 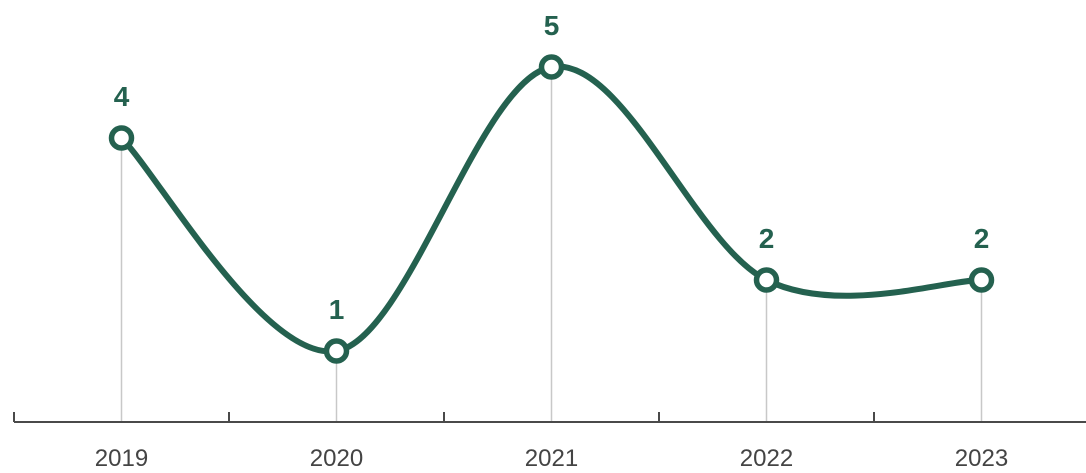 I want to click on data-label: 5, so click(x=552, y=25).